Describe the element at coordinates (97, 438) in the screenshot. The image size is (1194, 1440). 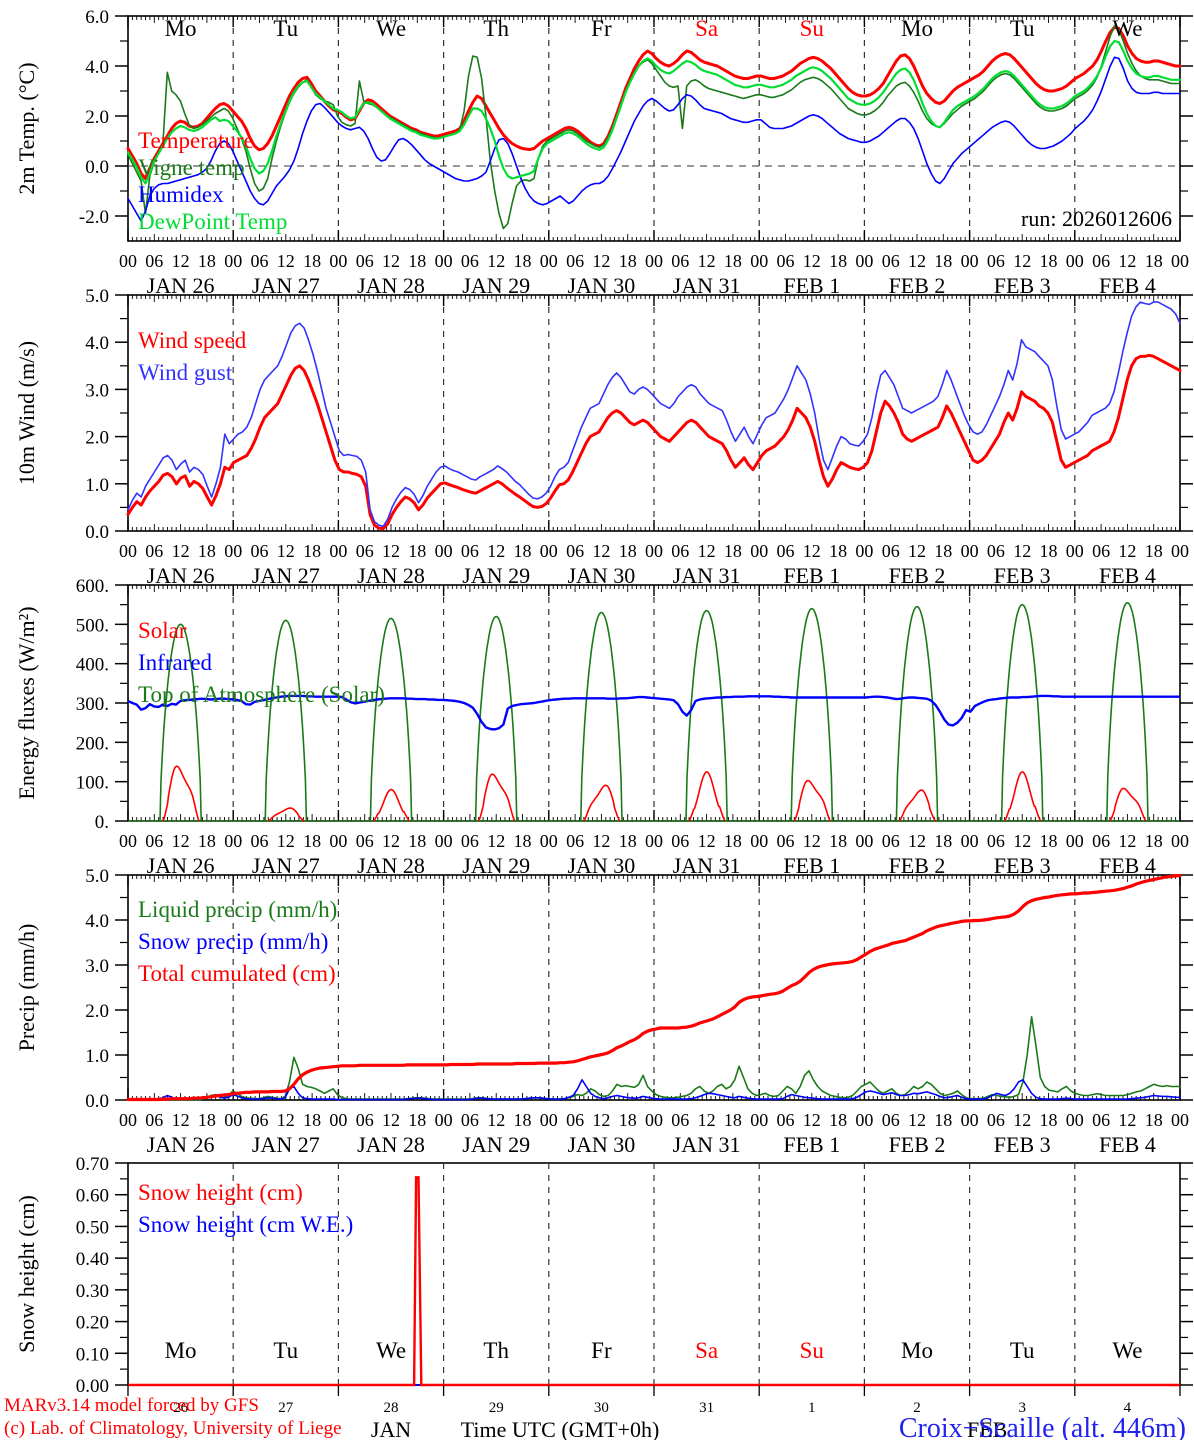
I see `y-tick-label: 2.0` at that location.